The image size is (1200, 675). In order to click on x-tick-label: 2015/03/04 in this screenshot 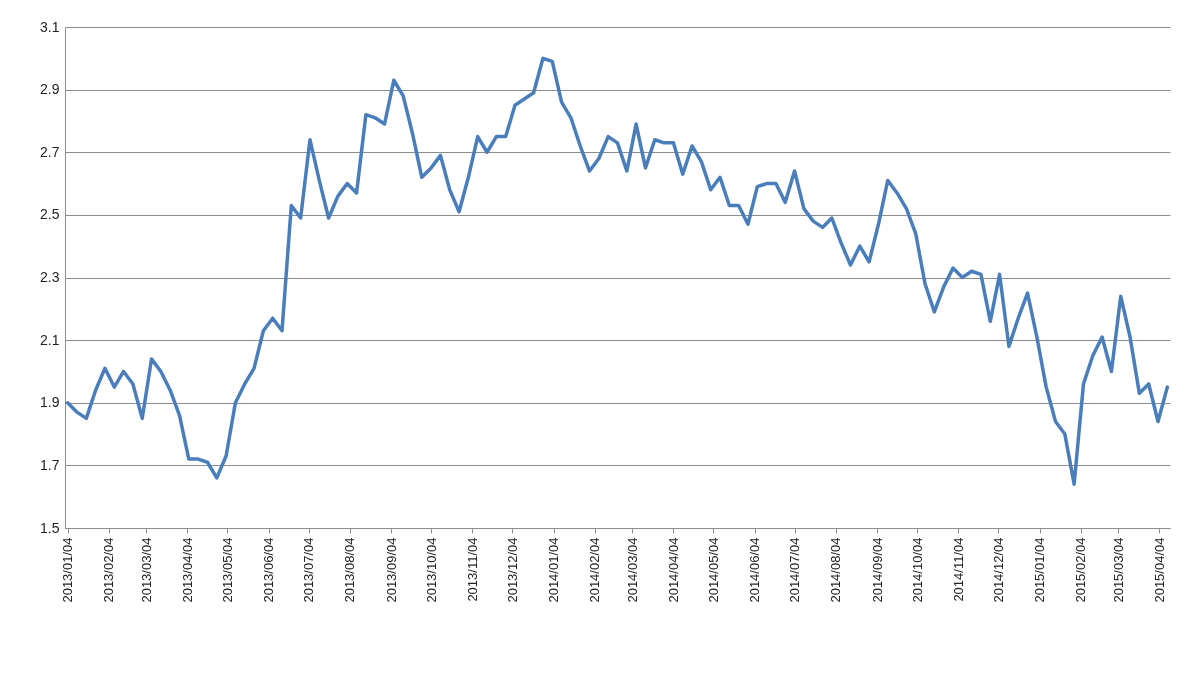, I will do `click(1118, 570)`.